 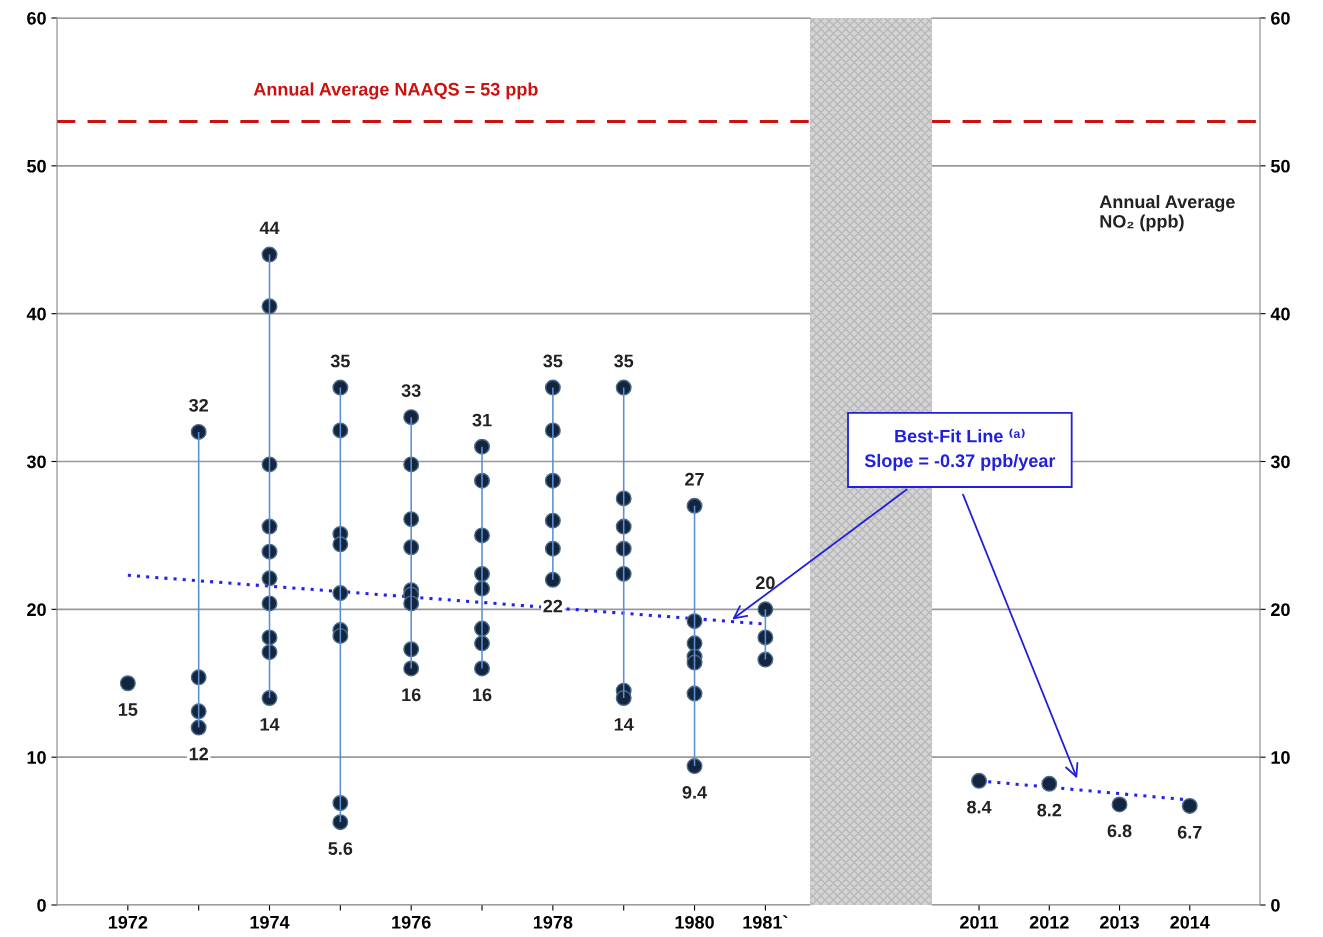 I want to click on y2-tick-label: 0, so click(x=1275, y=905).